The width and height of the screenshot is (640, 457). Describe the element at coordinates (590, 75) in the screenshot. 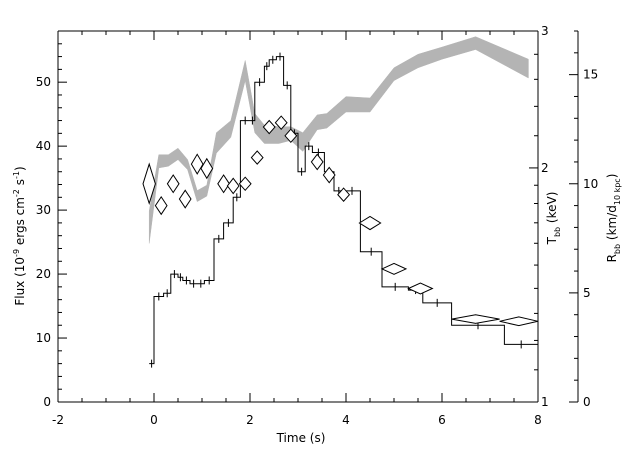

I see `radius-tick-label: 15` at that location.